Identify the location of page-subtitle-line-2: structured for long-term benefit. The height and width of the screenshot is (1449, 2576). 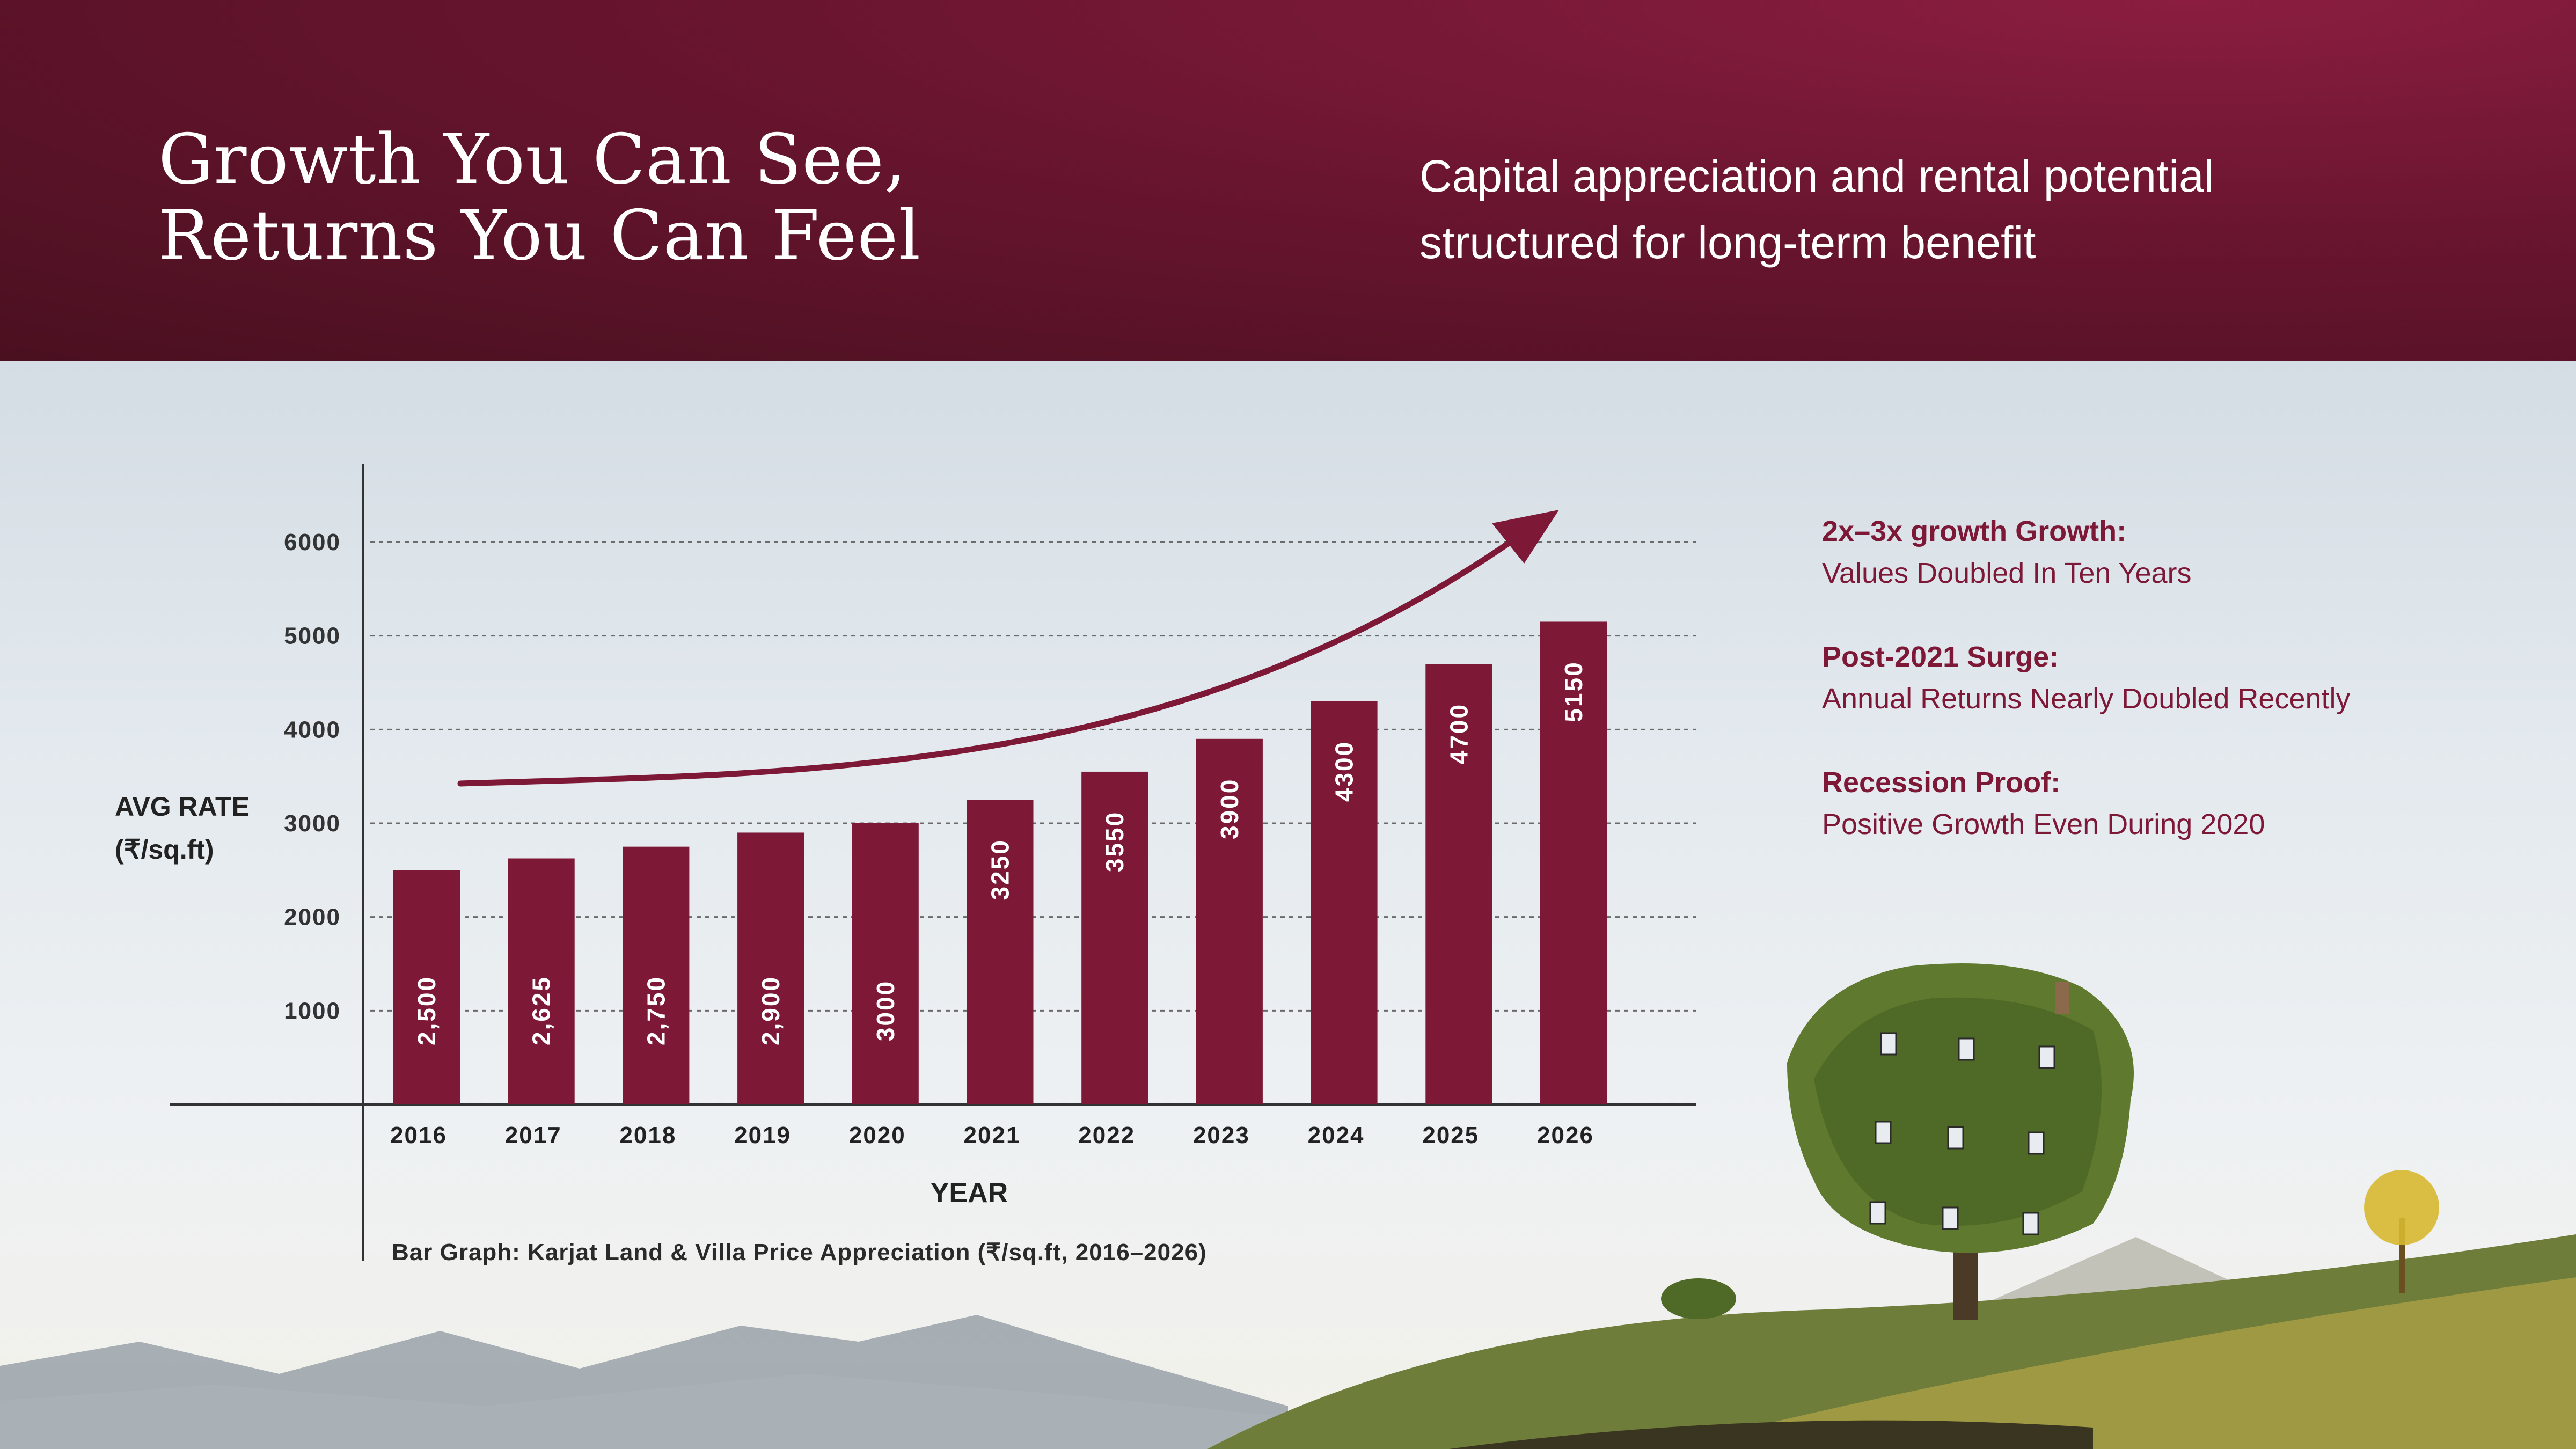
(1727, 242).